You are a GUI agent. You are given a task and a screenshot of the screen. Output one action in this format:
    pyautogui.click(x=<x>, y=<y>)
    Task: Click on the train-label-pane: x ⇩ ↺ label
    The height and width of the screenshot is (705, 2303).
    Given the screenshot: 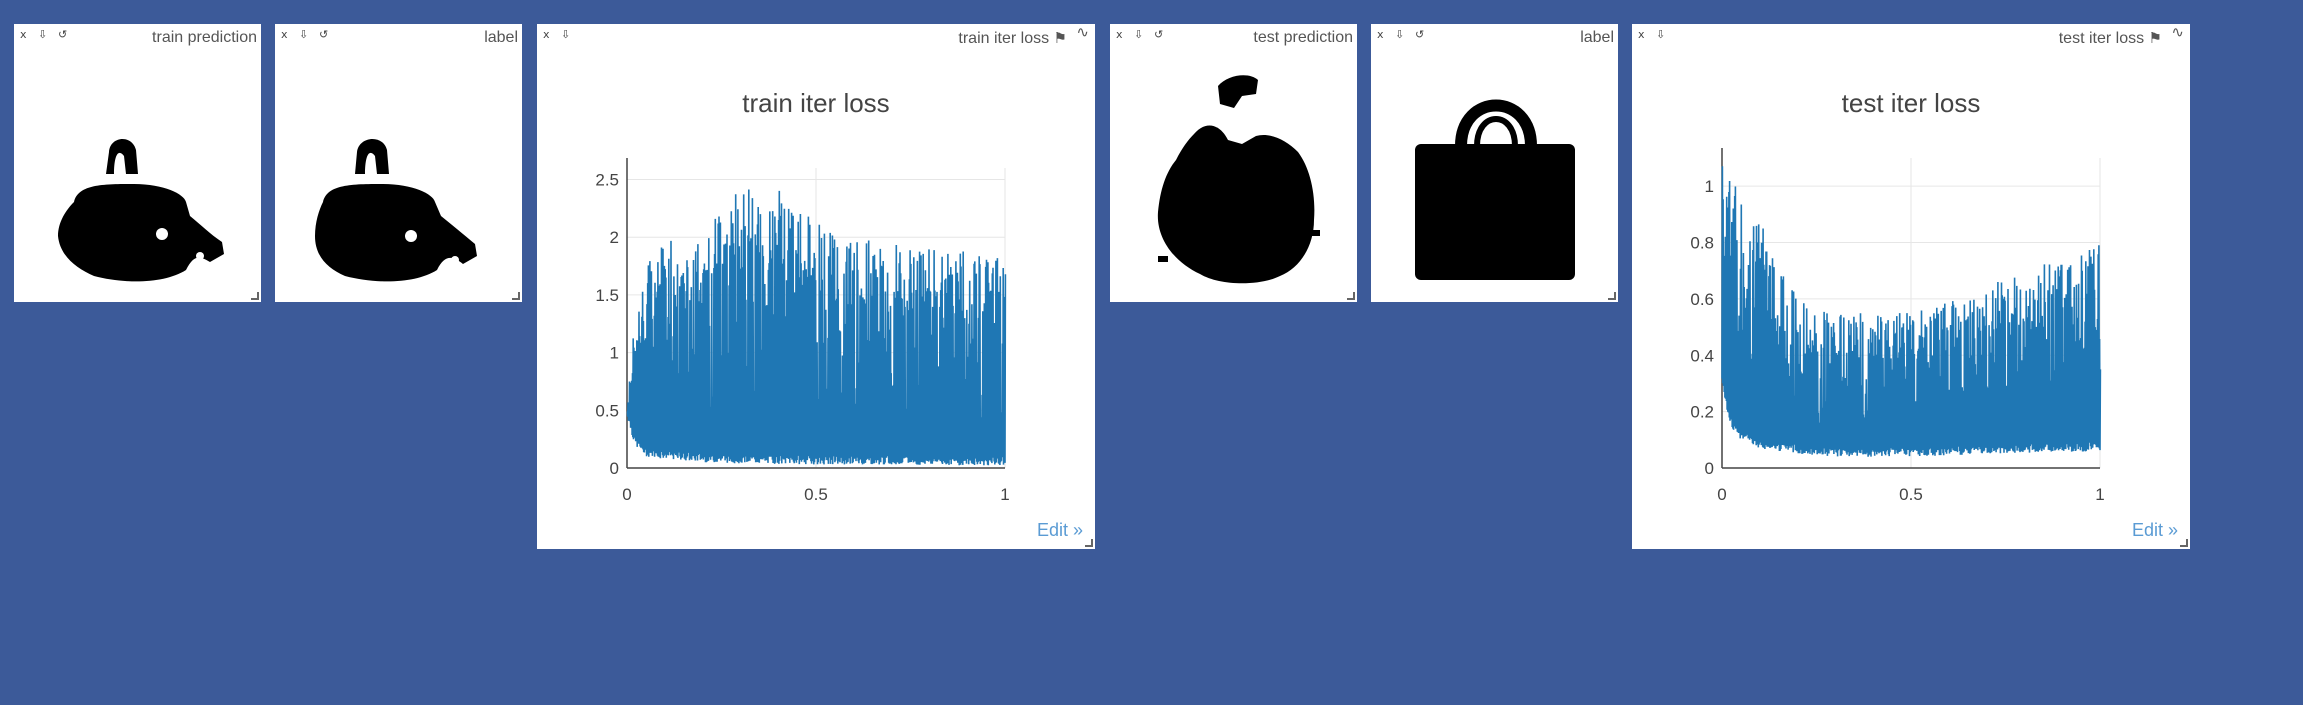 What is the action you would take?
    pyautogui.click(x=398, y=163)
    